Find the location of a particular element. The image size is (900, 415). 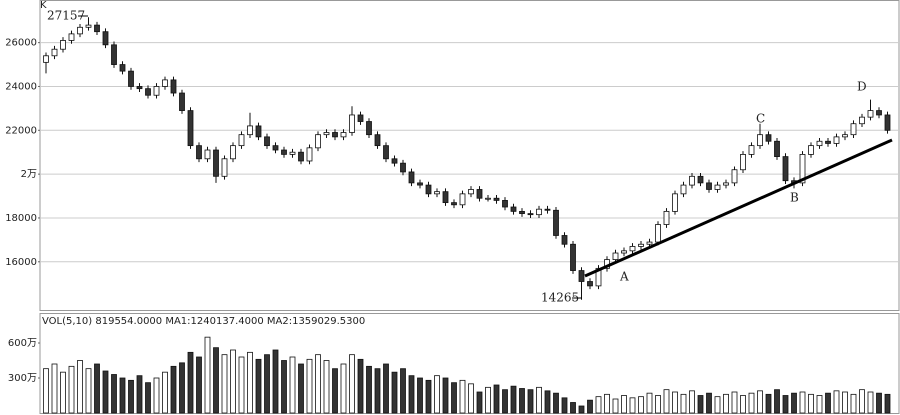

annotation-label: D is located at coordinates (862, 87).